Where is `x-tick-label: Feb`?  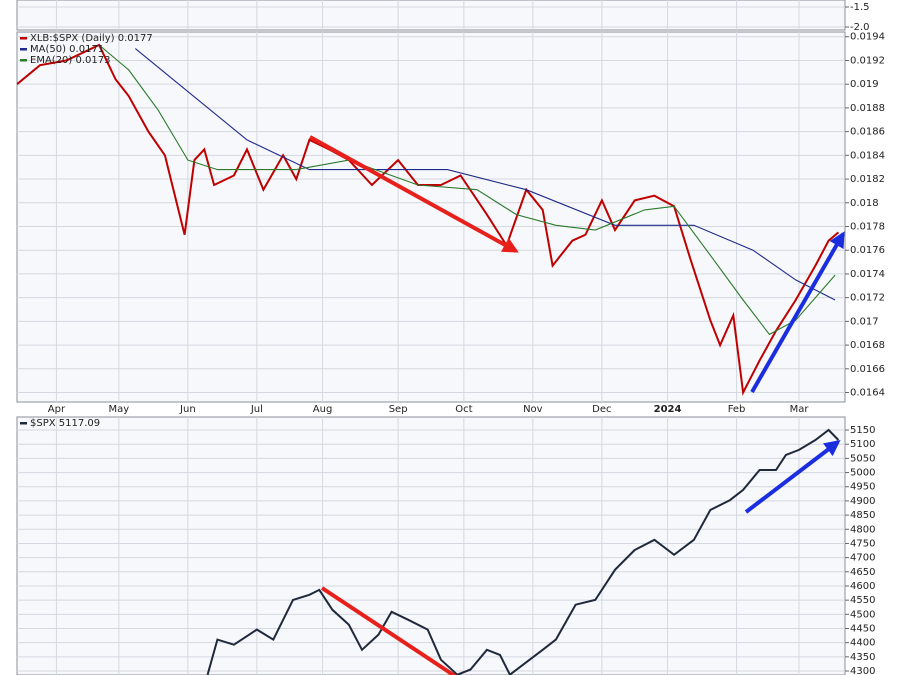
x-tick-label: Feb is located at coordinates (737, 409).